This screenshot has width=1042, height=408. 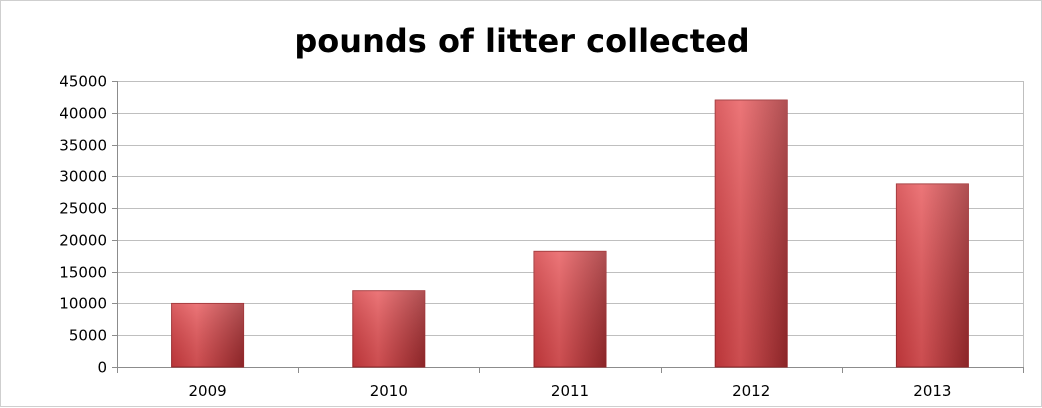 What do you see at coordinates (83, 82) in the screenshot?
I see `y-tick-label: 45000` at bounding box center [83, 82].